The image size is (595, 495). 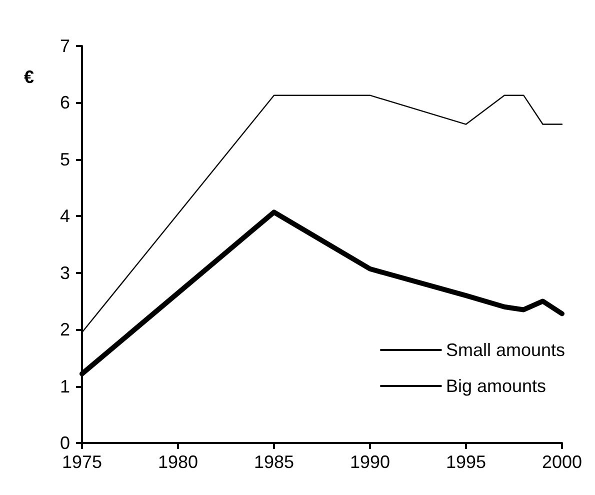 I want to click on x-tick-label: 1975, so click(x=82, y=462).